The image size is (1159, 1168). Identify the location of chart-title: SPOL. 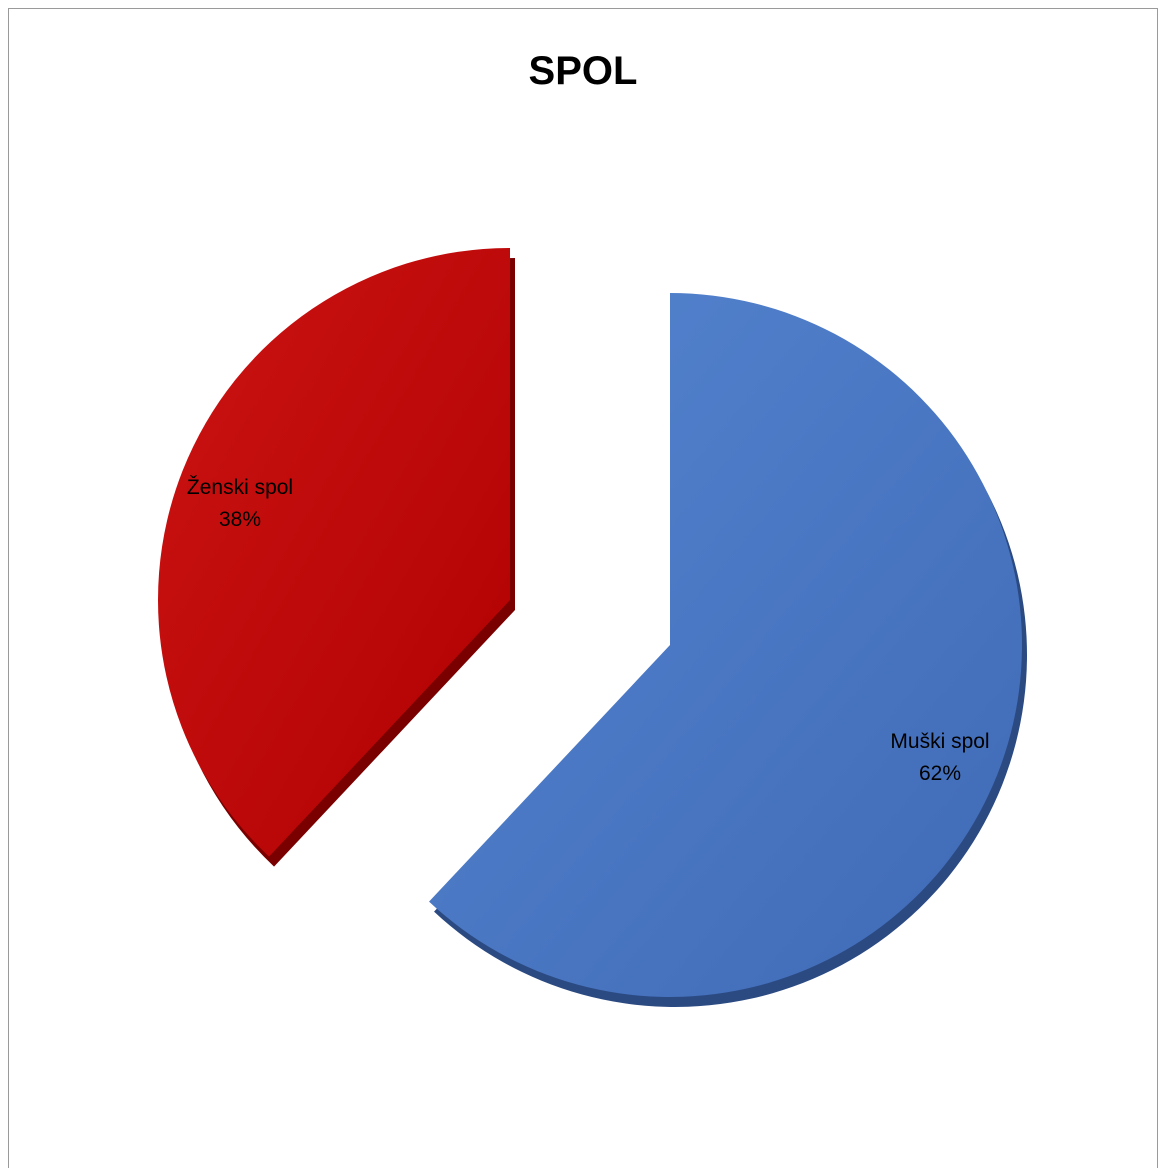
(583, 71).